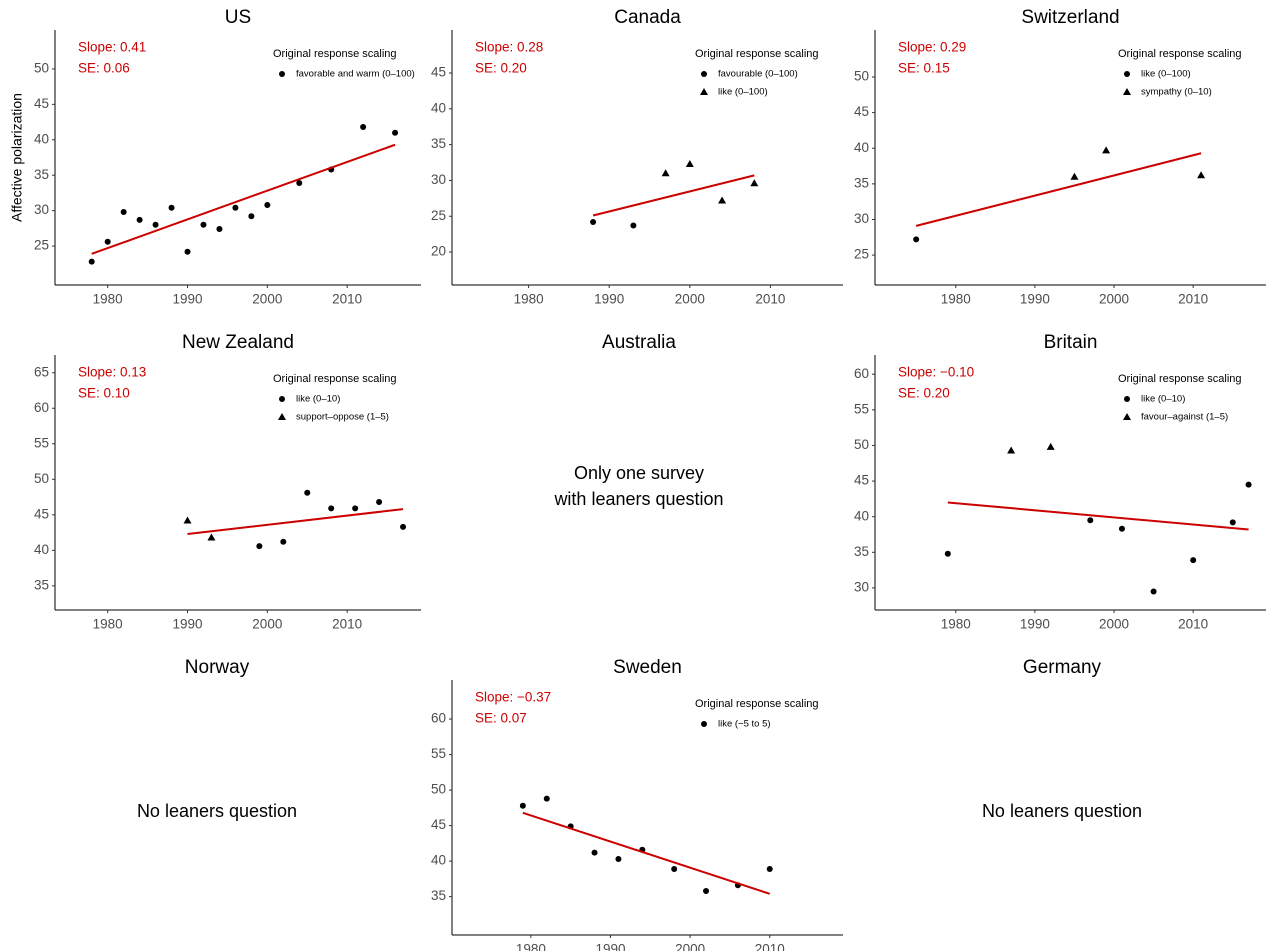  What do you see at coordinates (1166, 74) in the screenshot?
I see `legend-entry: like (0–100)` at bounding box center [1166, 74].